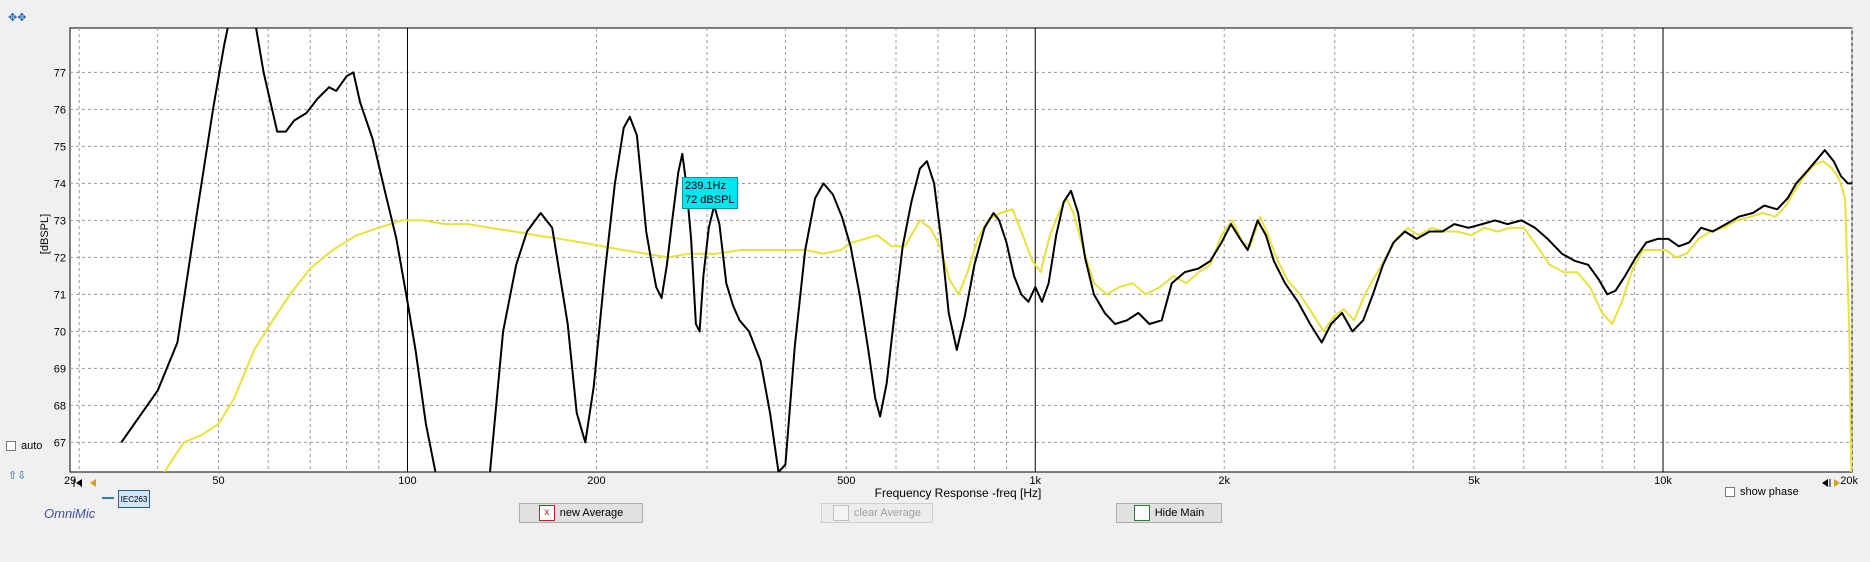 The width and height of the screenshot is (1870, 562). What do you see at coordinates (17, 476) in the screenshot?
I see `scroll-y-arrows-icon: ⇧⇩` at bounding box center [17, 476].